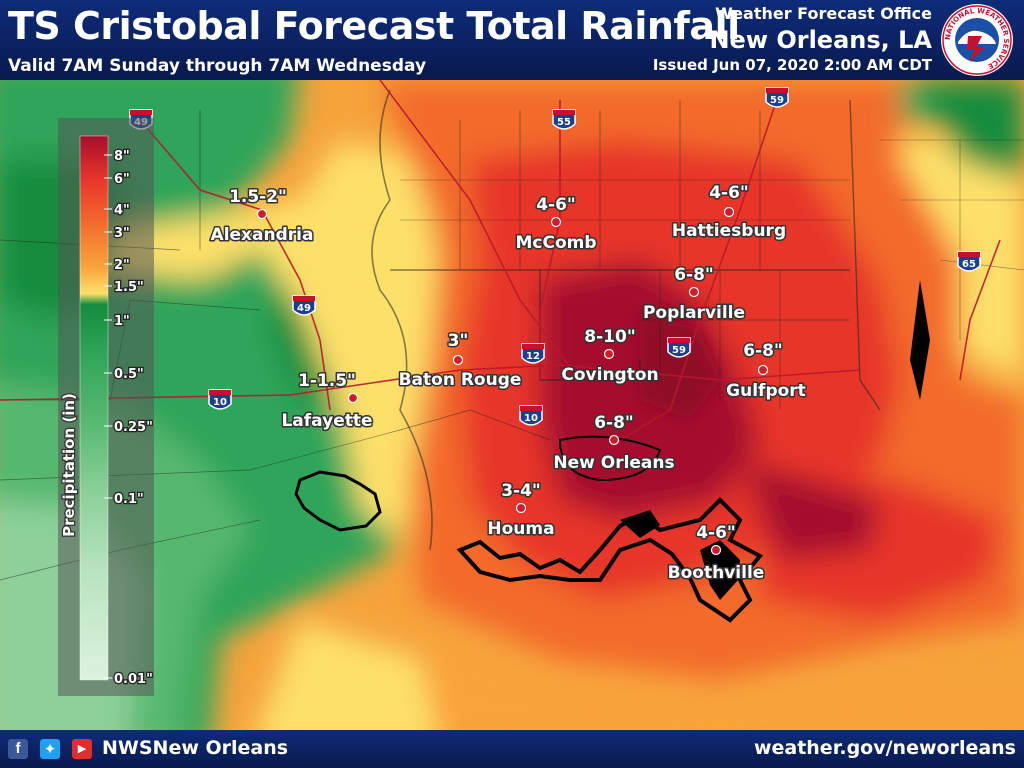  I want to click on legend-title: Precipitation (in), so click(69, 465).